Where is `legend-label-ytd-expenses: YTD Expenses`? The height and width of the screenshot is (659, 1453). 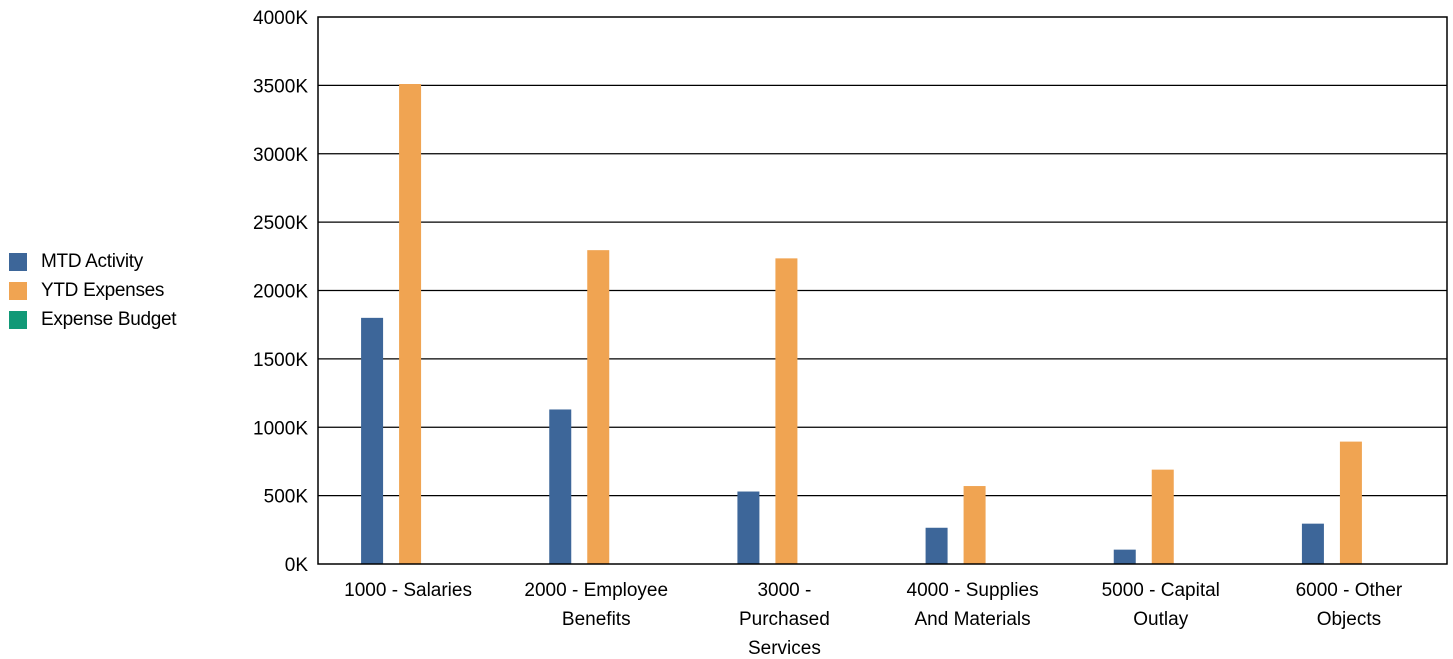
legend-label-ytd-expenses: YTD Expenses is located at coordinates (103, 290).